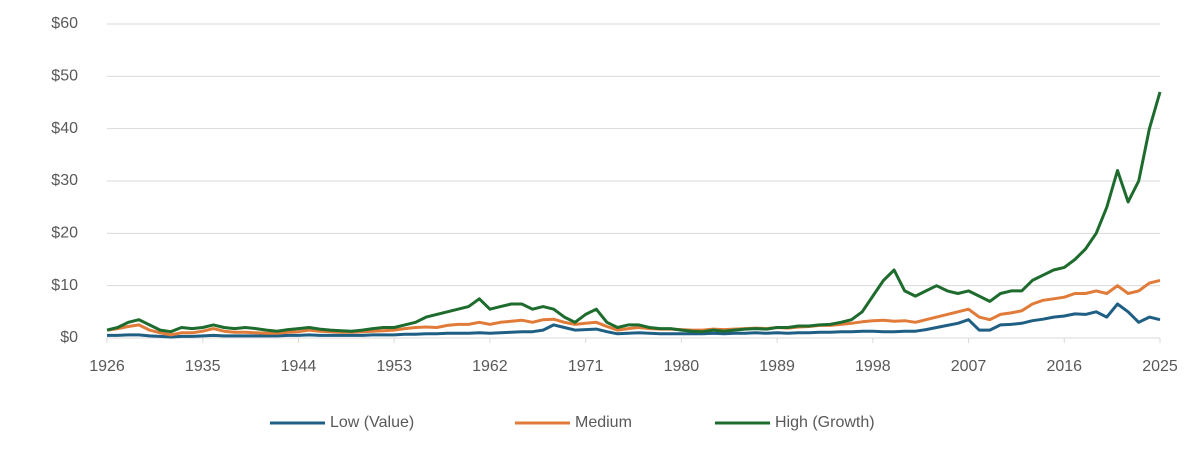  I want to click on x-tick-label: 2016, so click(1064, 366).